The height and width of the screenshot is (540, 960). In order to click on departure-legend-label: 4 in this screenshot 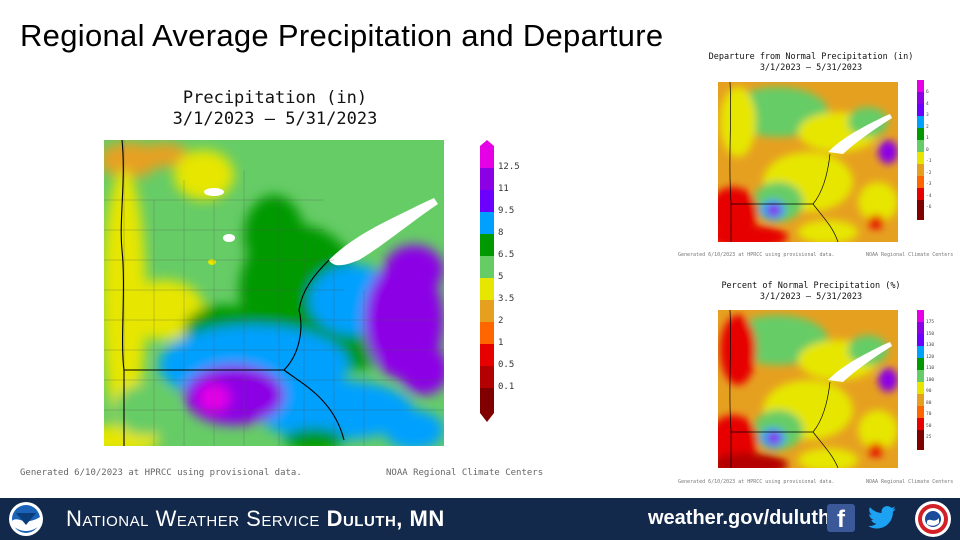, I will do `click(927, 104)`.